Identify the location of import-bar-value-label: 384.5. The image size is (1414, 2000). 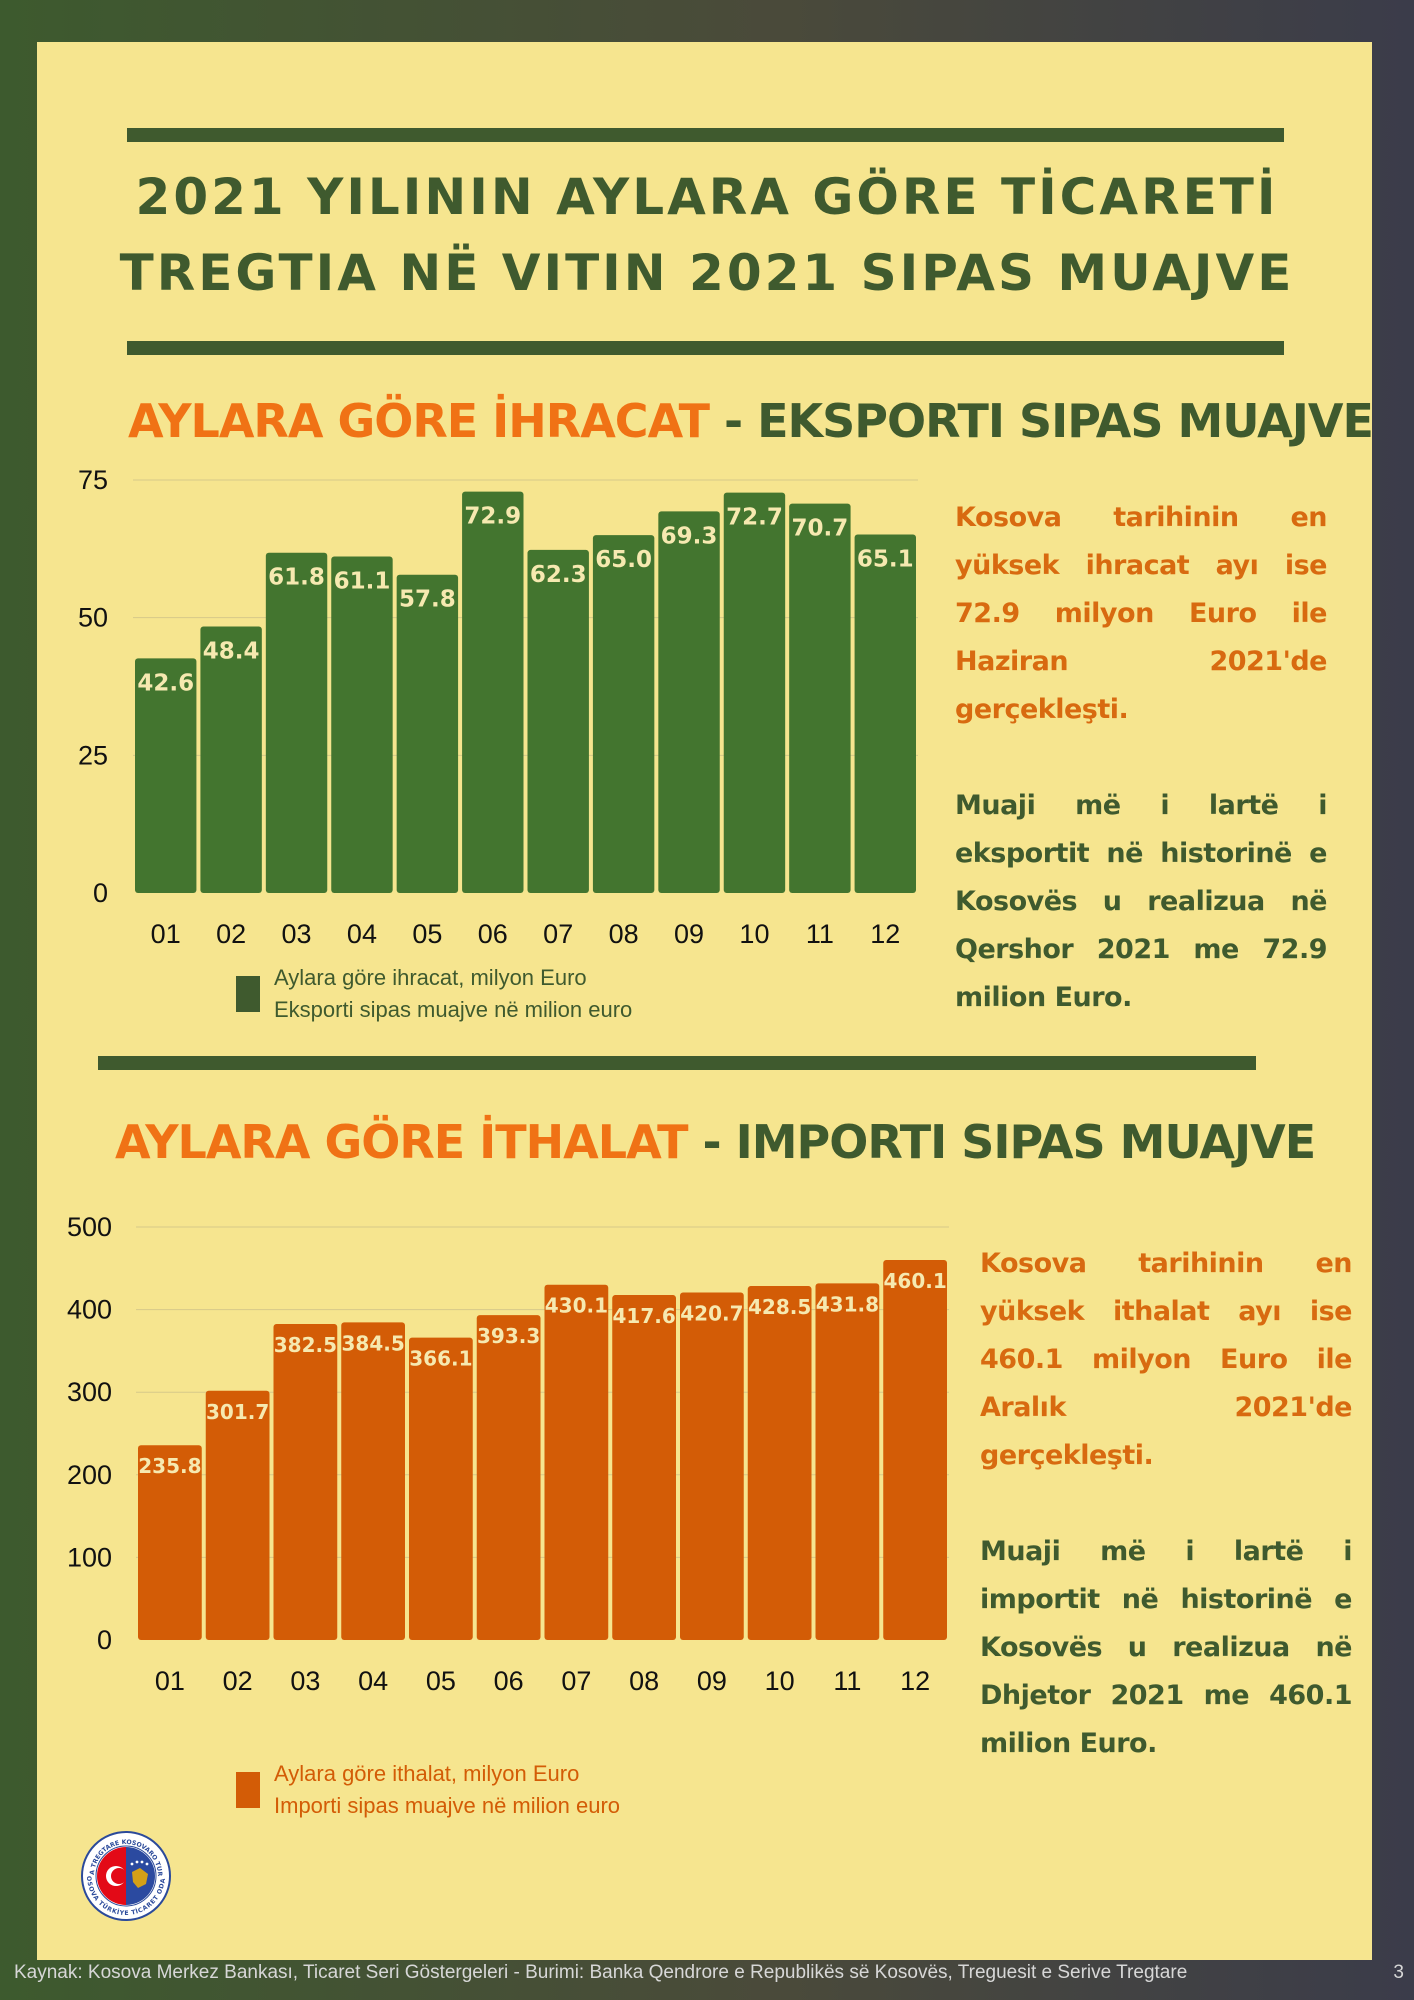
(372, 1343).